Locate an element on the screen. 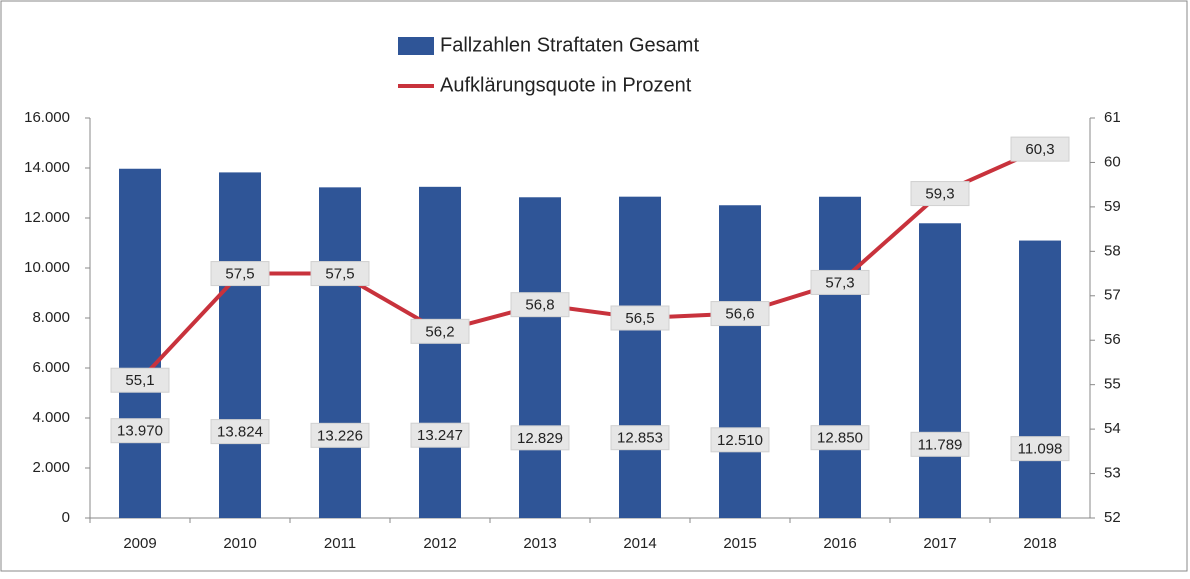 The width and height of the screenshot is (1190, 579). y-tick-label: 10.000 is located at coordinates (47, 267).